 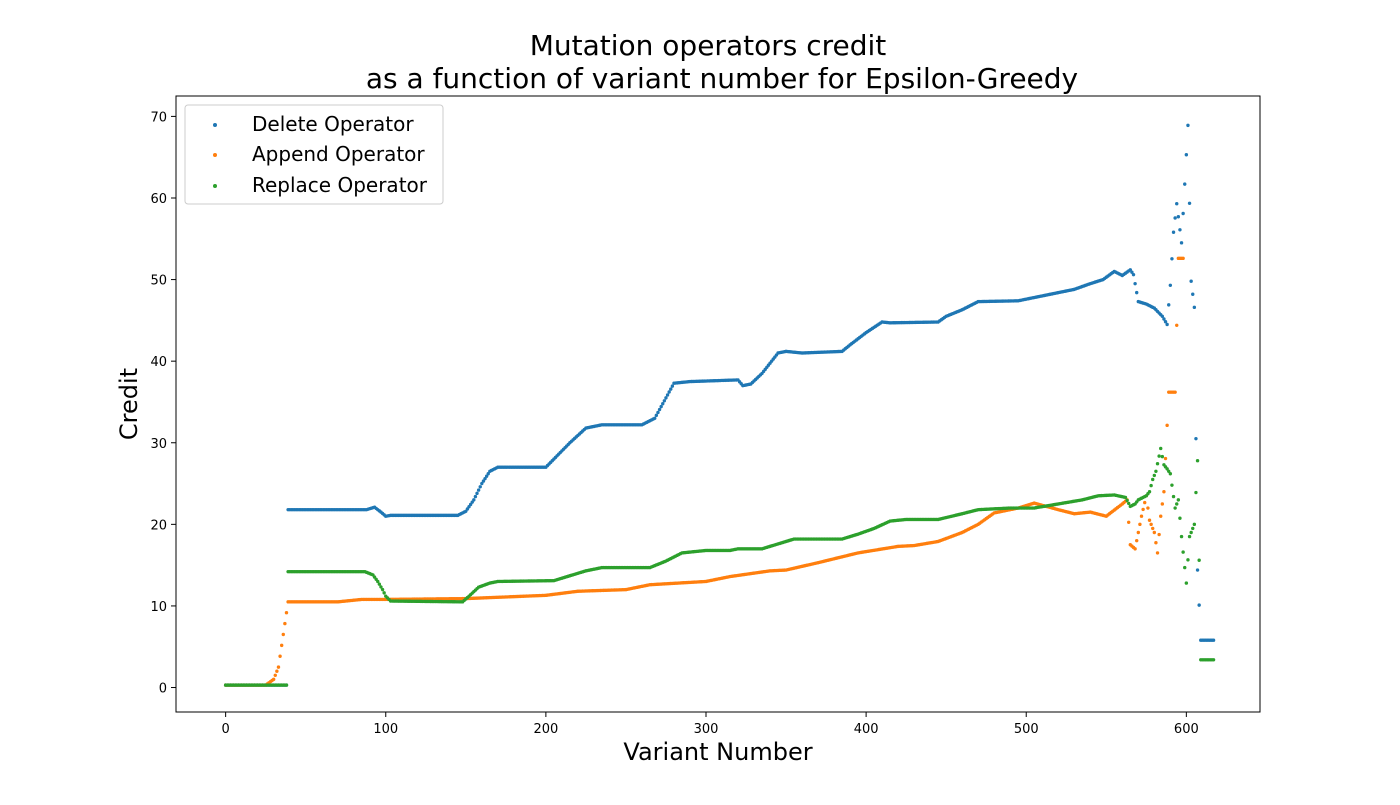 What do you see at coordinates (1026, 729) in the screenshot?
I see `x-tick-label: 500` at bounding box center [1026, 729].